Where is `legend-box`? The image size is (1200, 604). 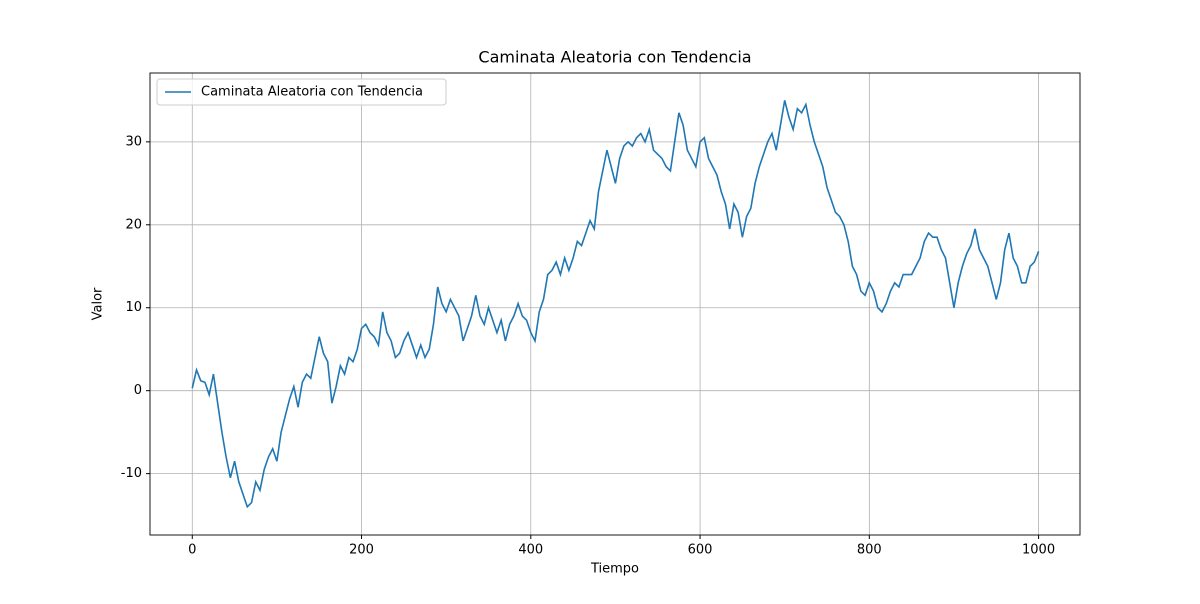 legend-box is located at coordinates (301, 92).